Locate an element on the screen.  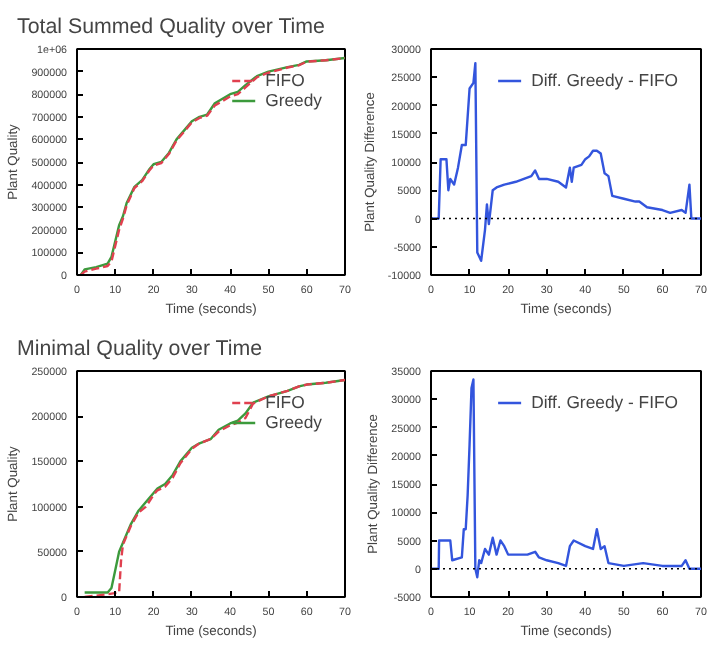
chart-title: Total Summed Quality over Time is located at coordinates (171, 27).